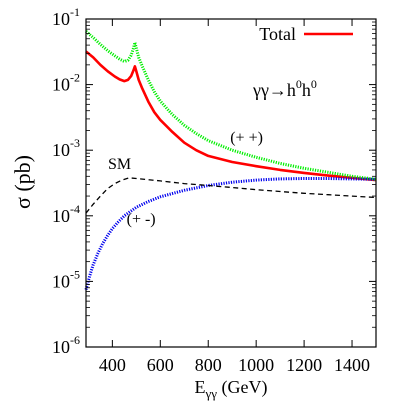  What do you see at coordinates (256, 365) in the screenshot?
I see `x-tick-label: 1000` at bounding box center [256, 365].